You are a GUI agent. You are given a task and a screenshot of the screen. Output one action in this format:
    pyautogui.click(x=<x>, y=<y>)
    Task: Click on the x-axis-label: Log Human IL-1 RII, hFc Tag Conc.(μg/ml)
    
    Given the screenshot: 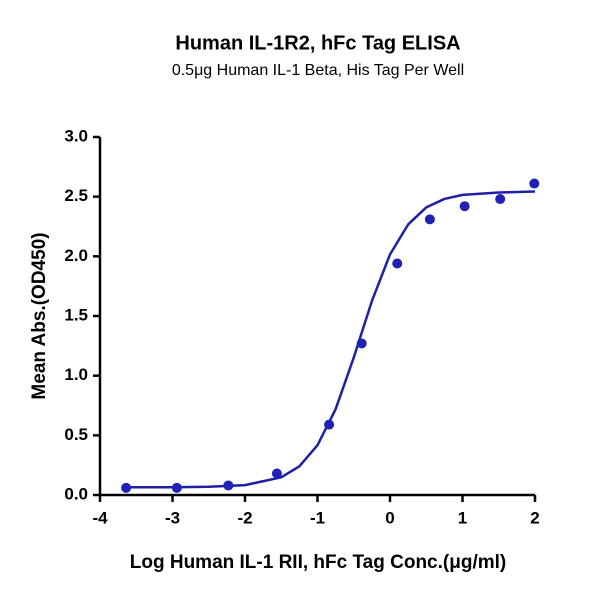 What is the action you would take?
    pyautogui.click(x=318, y=562)
    